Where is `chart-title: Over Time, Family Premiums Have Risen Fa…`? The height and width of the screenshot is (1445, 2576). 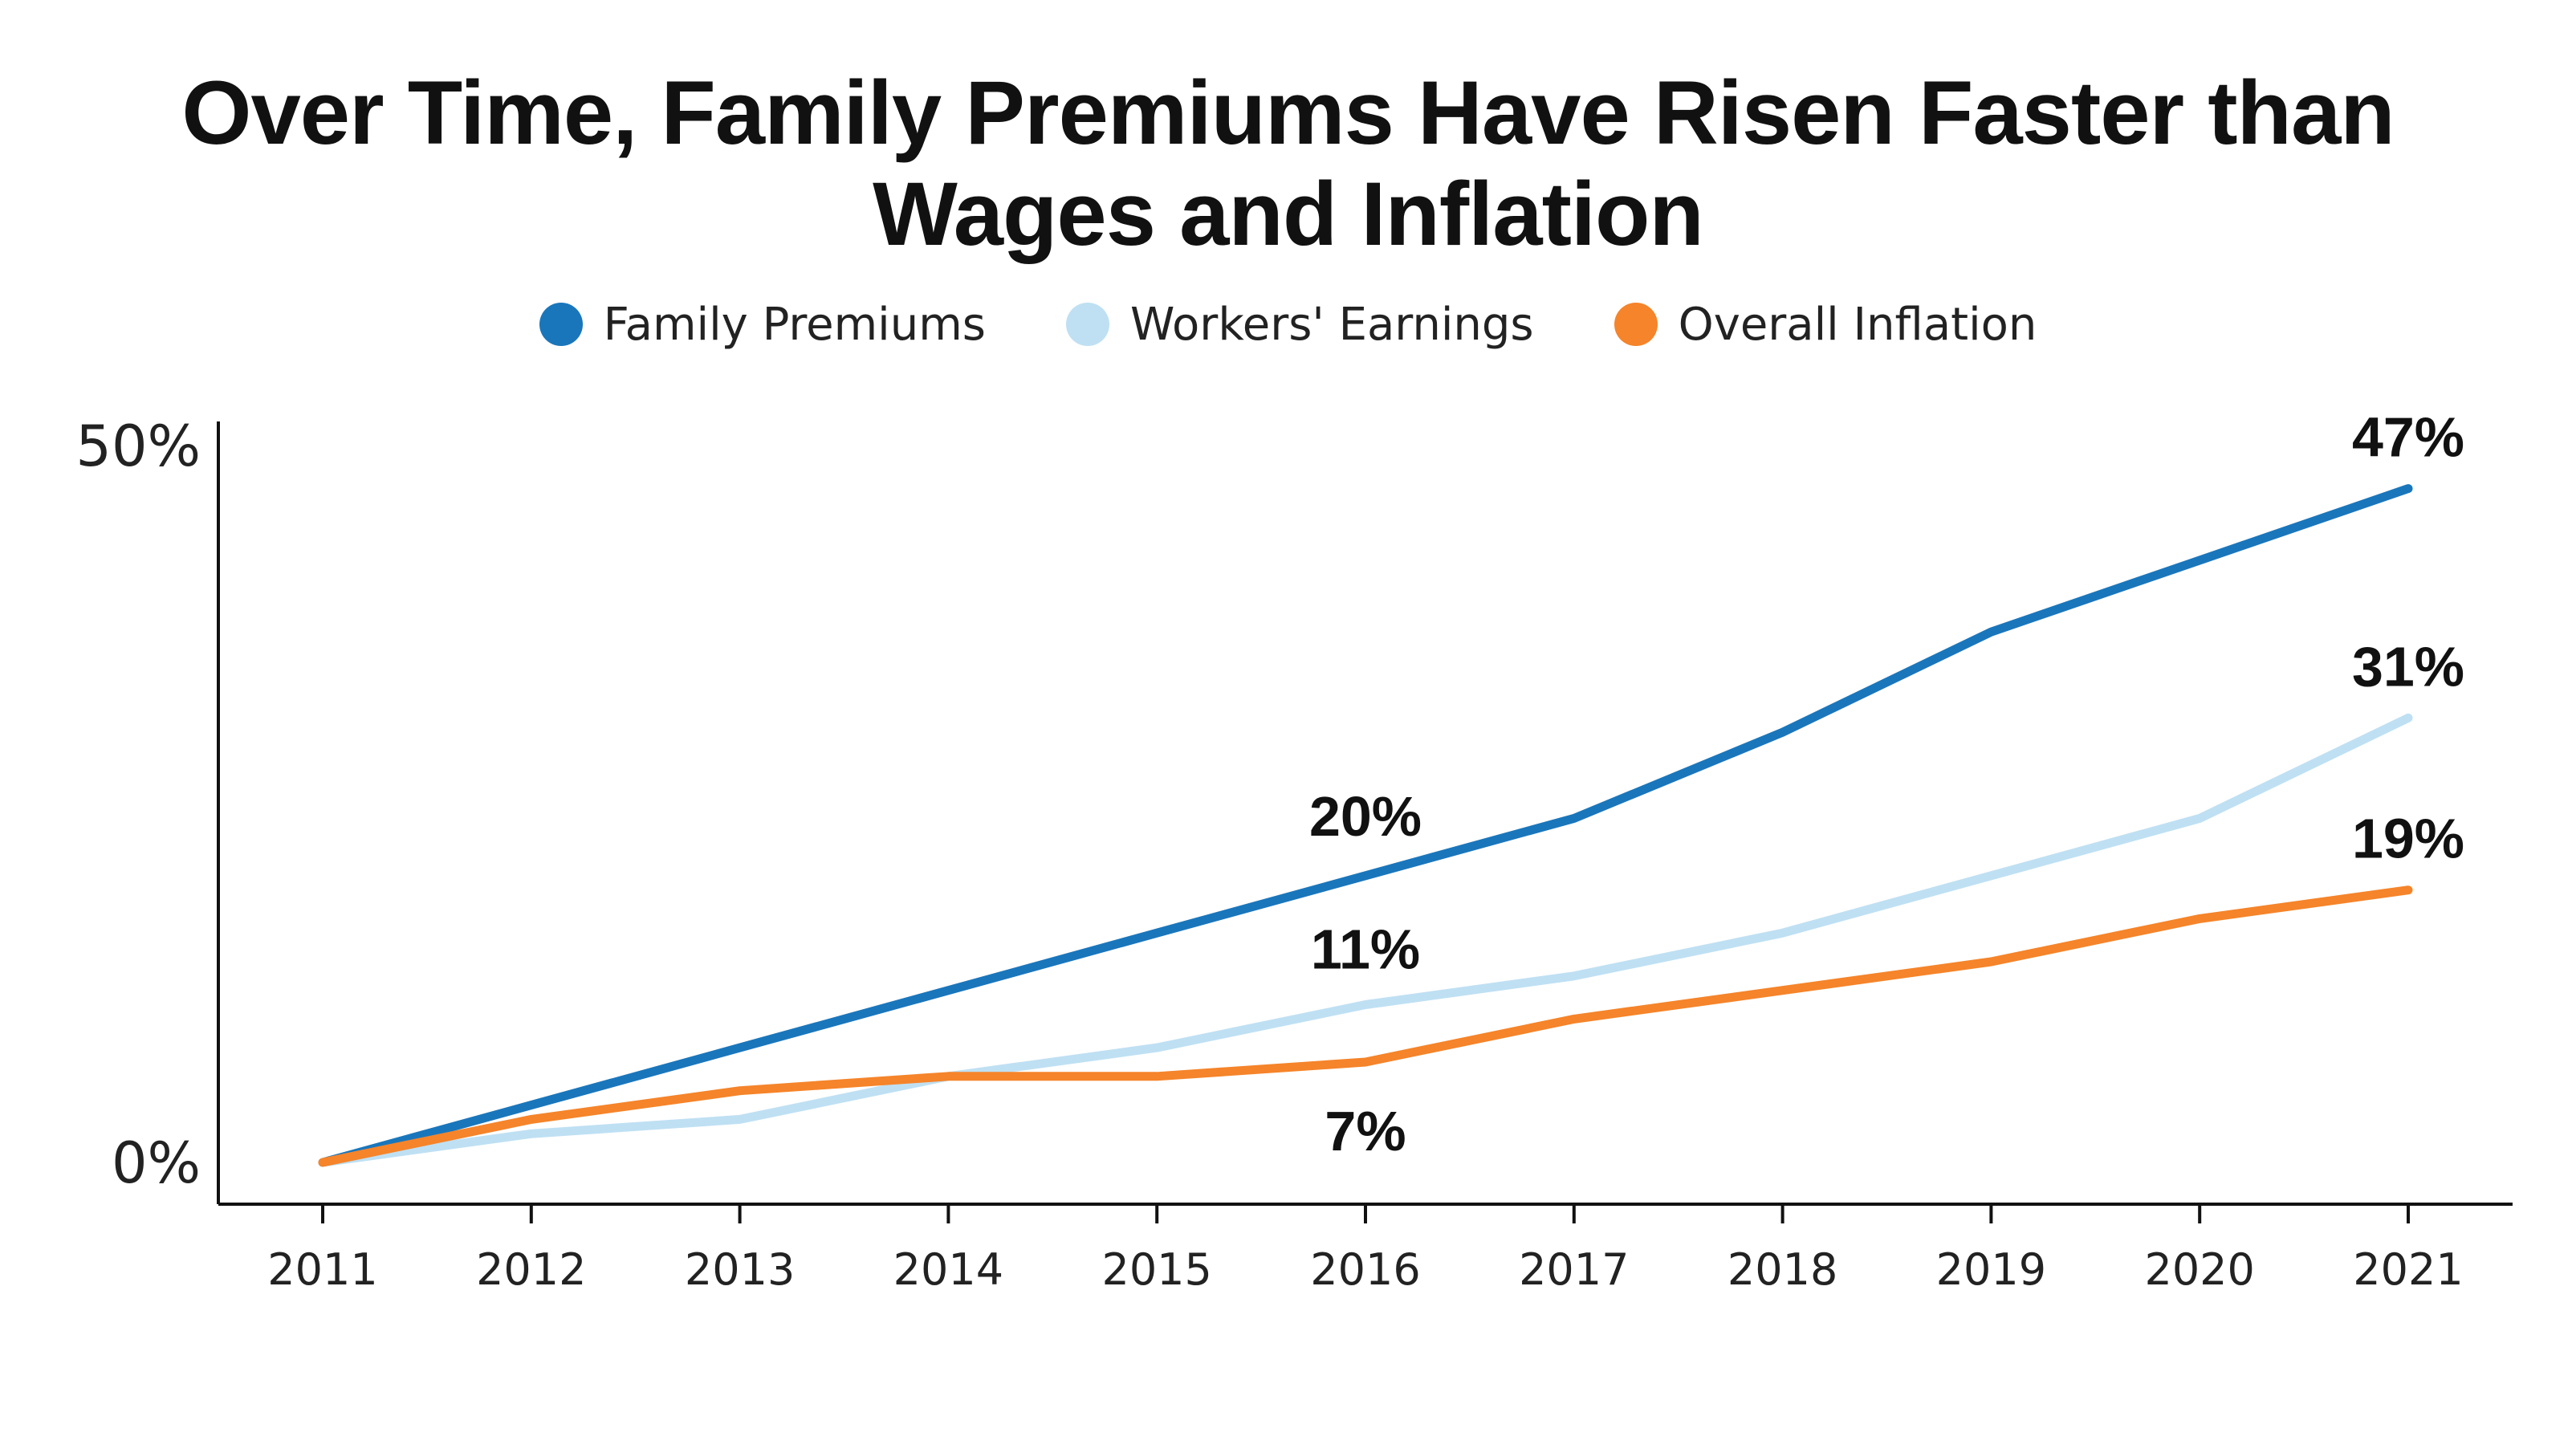
chart-title: Over Time, Family Premiums Have Risen Fa… is located at coordinates (1288, 164).